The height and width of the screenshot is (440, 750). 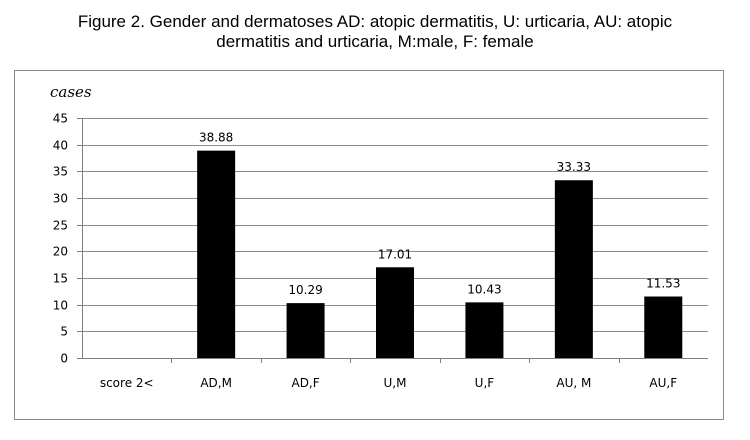 I want to click on y-tick-label: 25, so click(x=60, y=226).